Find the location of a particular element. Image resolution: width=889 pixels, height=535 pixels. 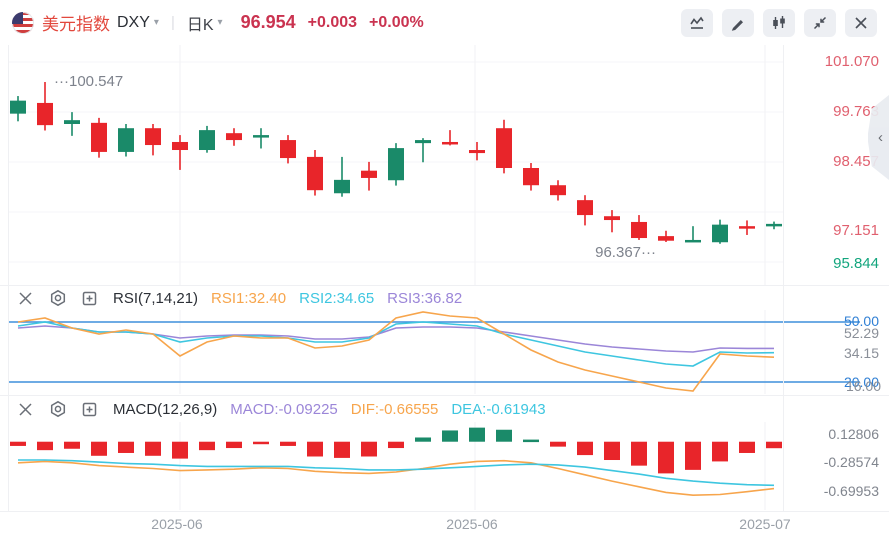

header-toolbar is located at coordinates (779, 22).